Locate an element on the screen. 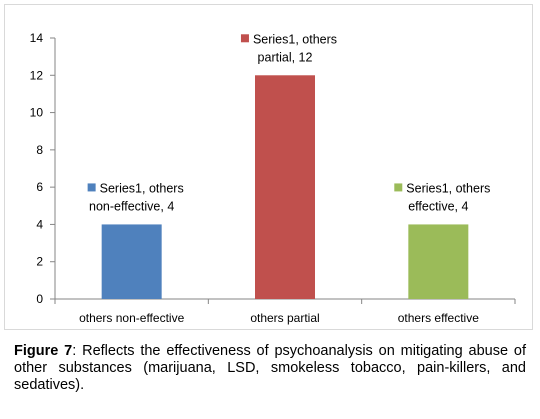 Image resolution: width=540 pixels, height=419 pixels. y-tick-label: 14 is located at coordinates (37, 38).